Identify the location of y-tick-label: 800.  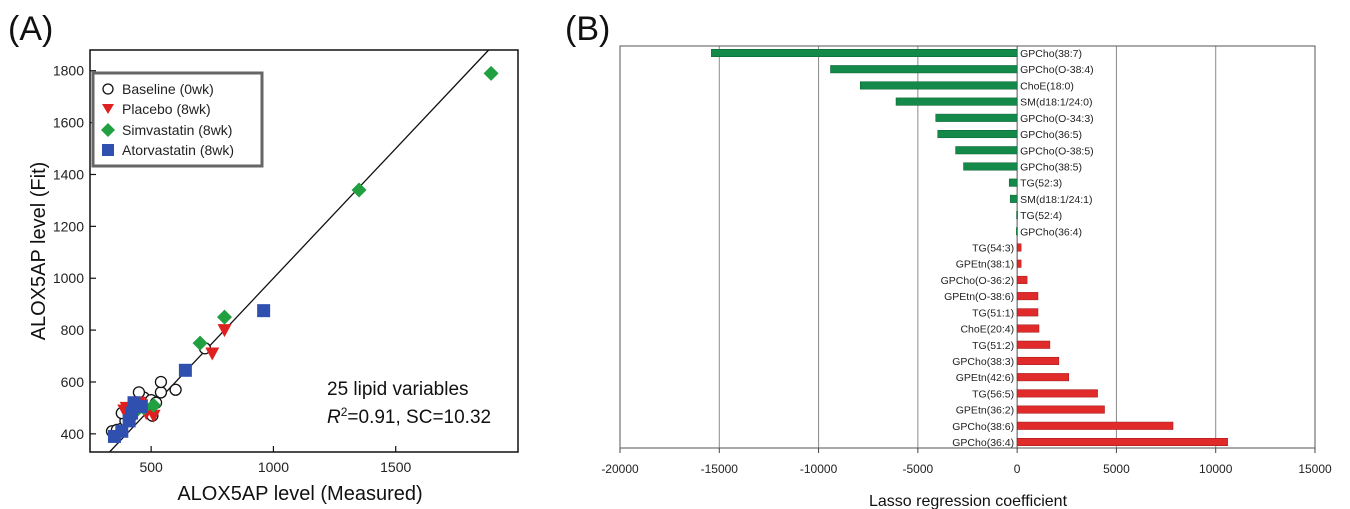
(73, 330).